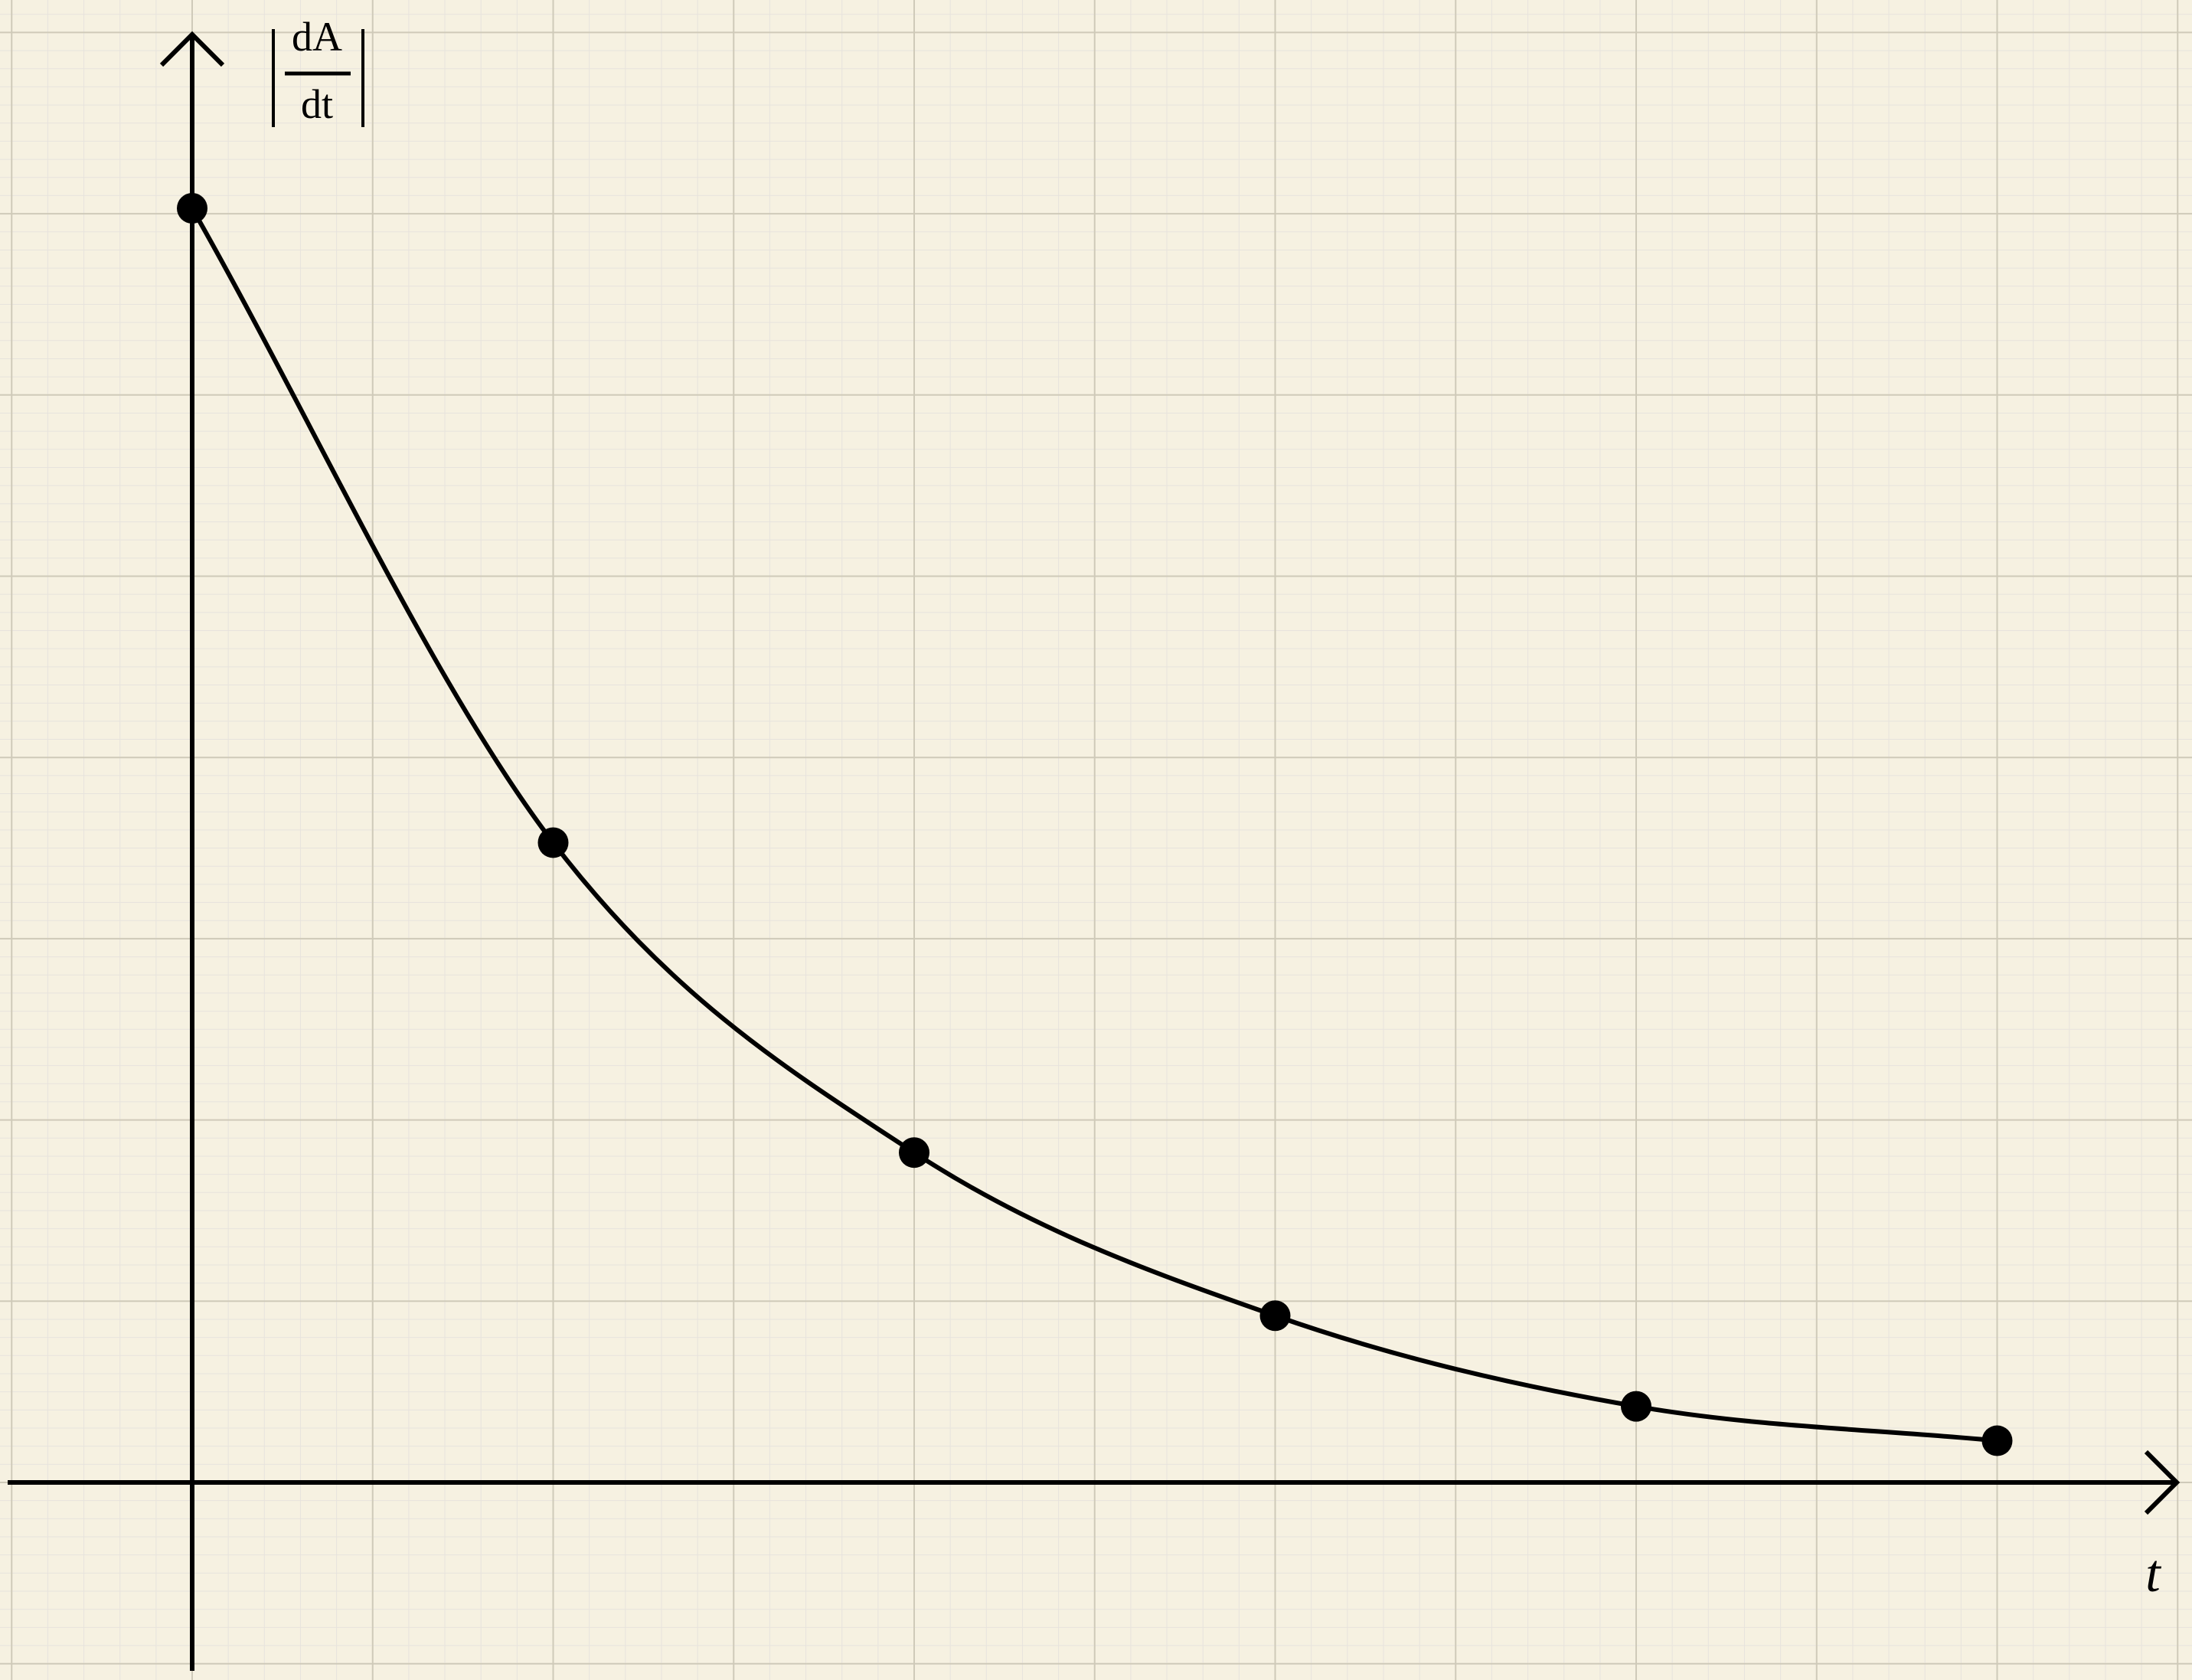 This screenshot has height=1680, width=2192. What do you see at coordinates (317, 37) in the screenshot?
I see `y-label-numerator: dA` at bounding box center [317, 37].